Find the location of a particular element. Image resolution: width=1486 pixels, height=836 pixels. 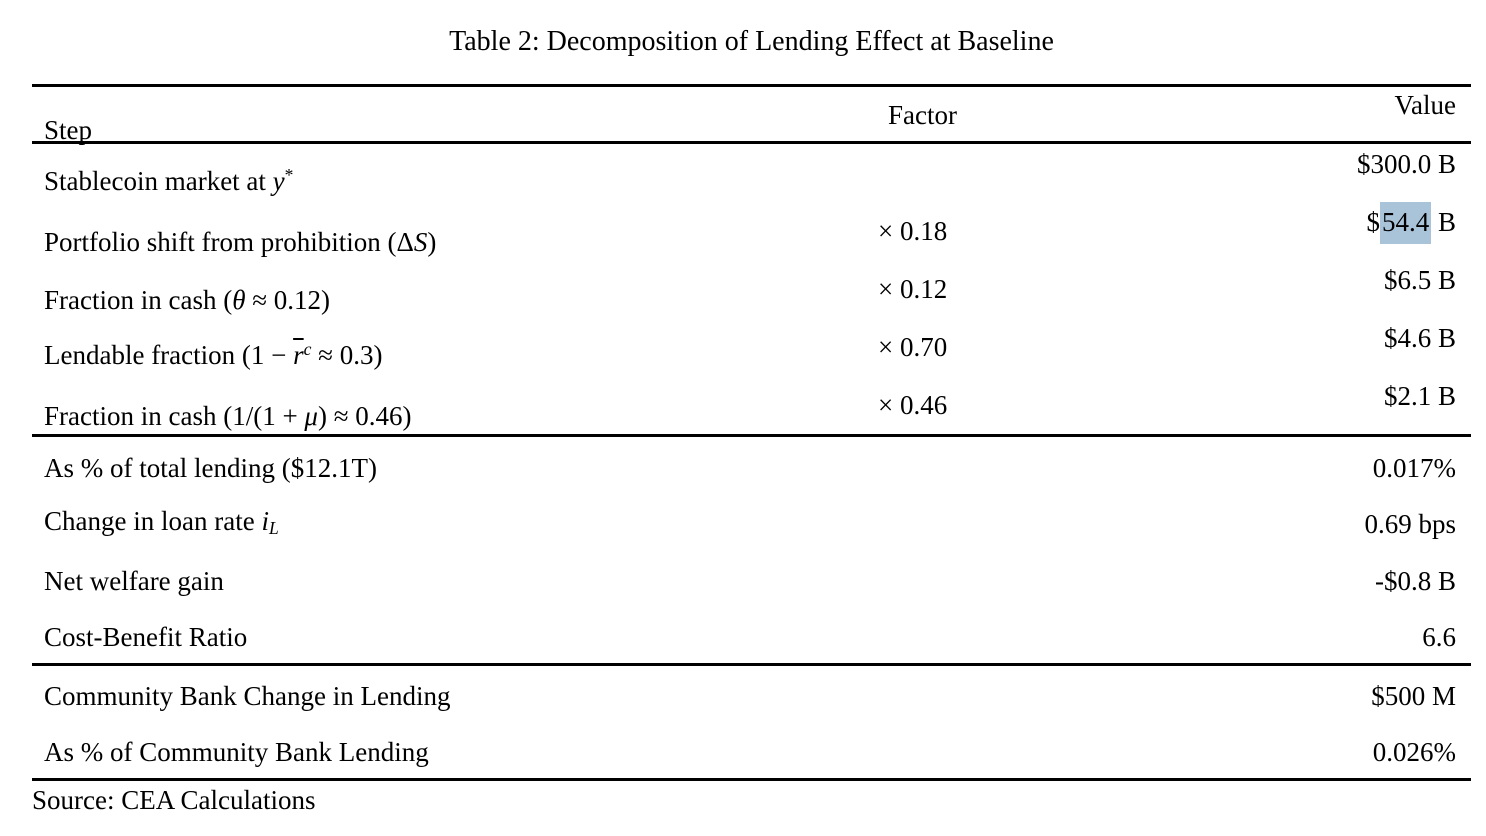

step-label: Community Bank Change in Lending is located at coordinates (247, 696).